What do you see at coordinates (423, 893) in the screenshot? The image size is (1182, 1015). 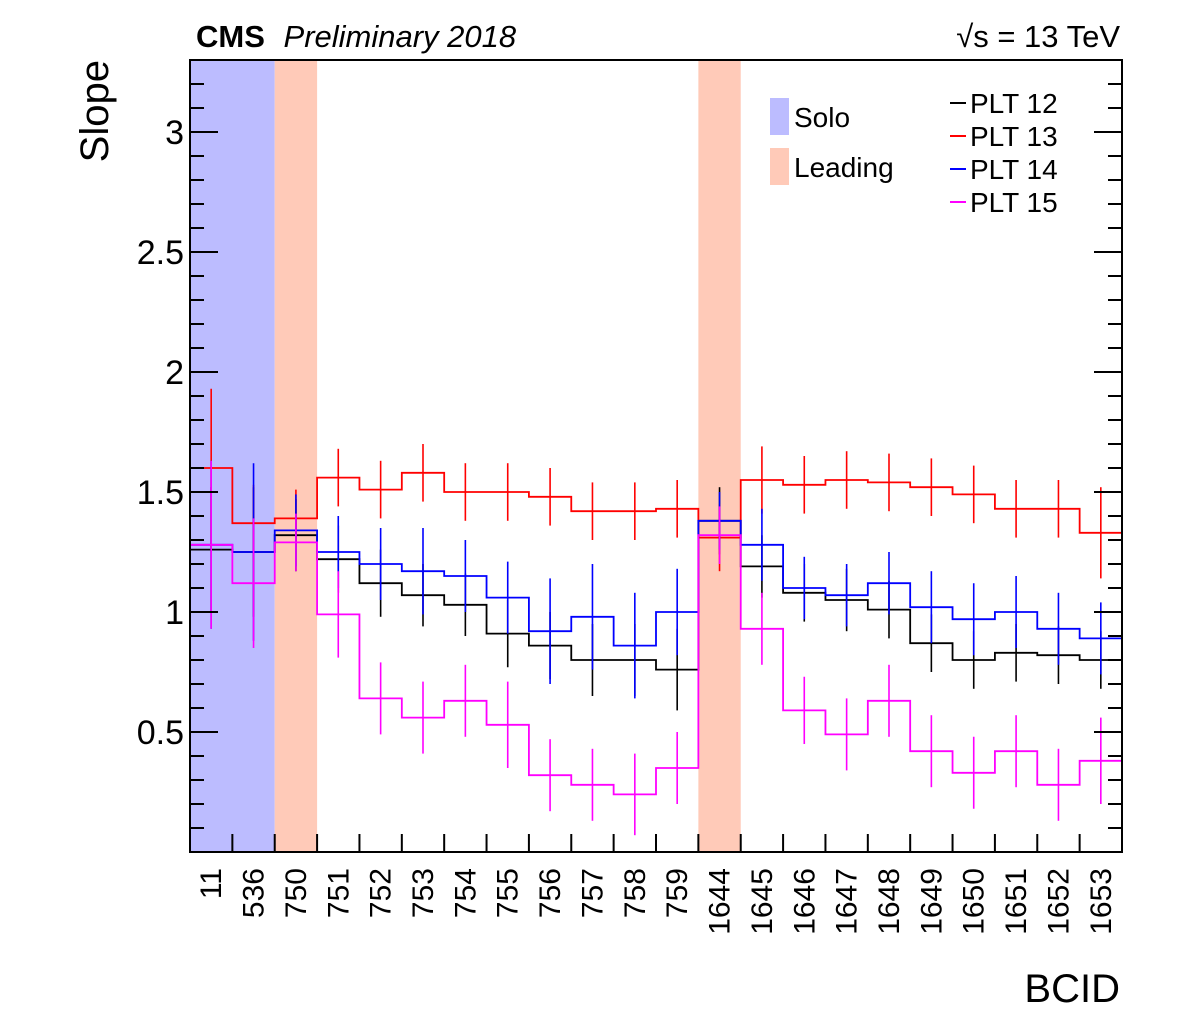 I see `x-tick-label: 753` at bounding box center [423, 893].